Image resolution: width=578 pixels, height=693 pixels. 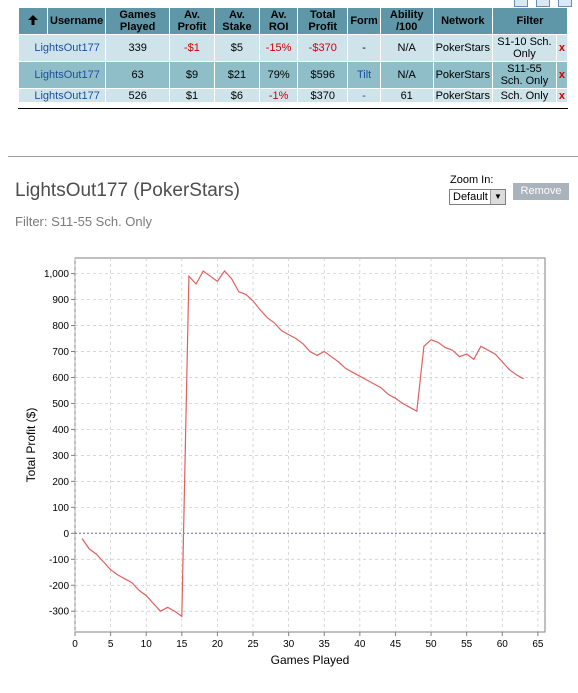 I want to click on total-profit-cell: $370, so click(x=323, y=95).